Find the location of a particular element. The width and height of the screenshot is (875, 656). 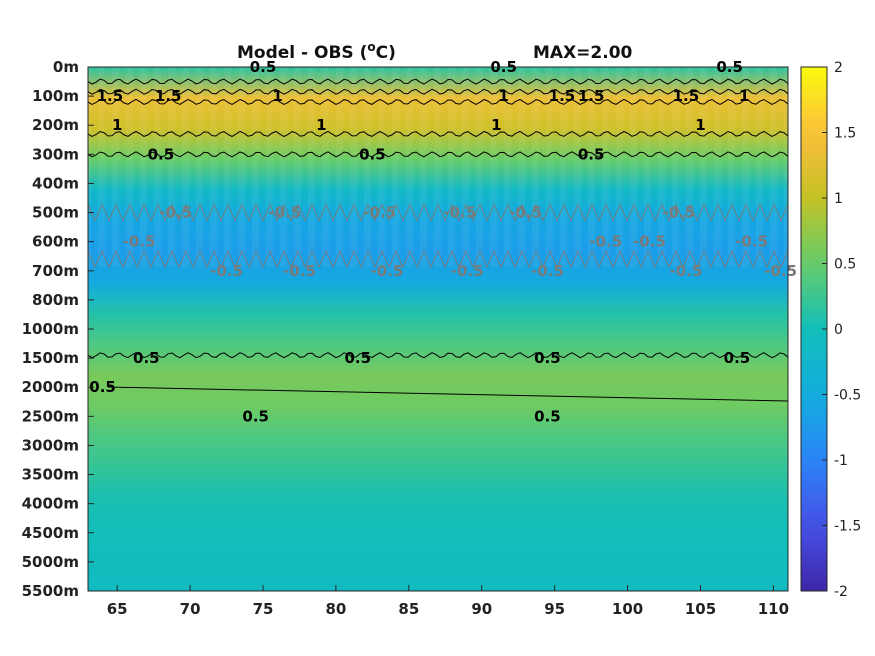

y-tick-label: 200m is located at coordinates (55, 125).